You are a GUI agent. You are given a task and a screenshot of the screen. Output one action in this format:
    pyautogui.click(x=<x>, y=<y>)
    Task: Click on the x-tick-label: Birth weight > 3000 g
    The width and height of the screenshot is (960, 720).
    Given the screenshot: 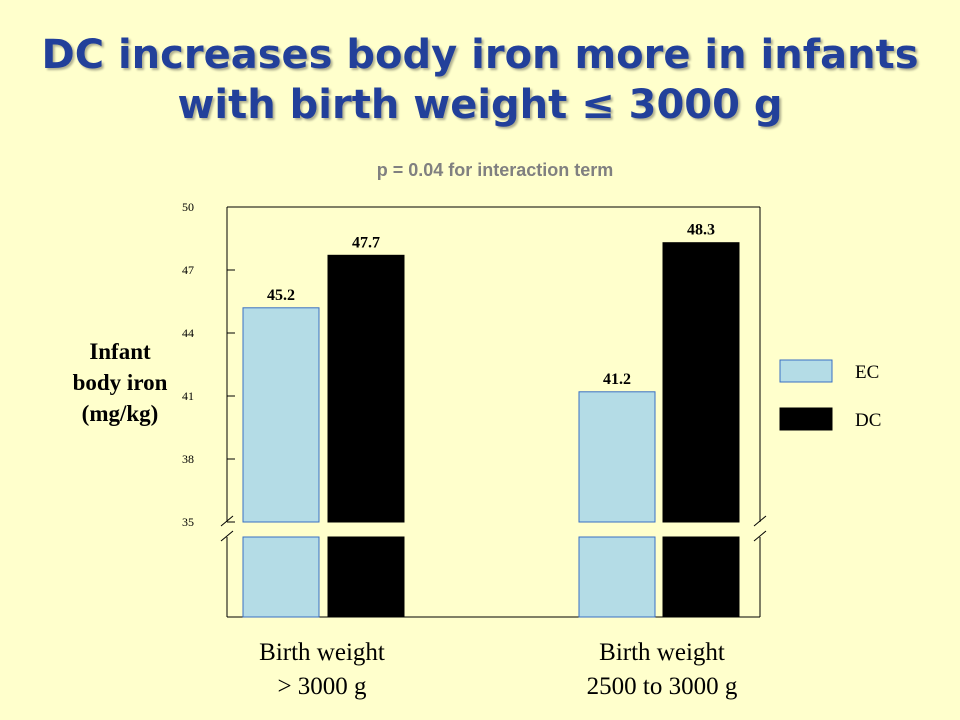 What is the action you would take?
    pyautogui.click(x=322, y=669)
    